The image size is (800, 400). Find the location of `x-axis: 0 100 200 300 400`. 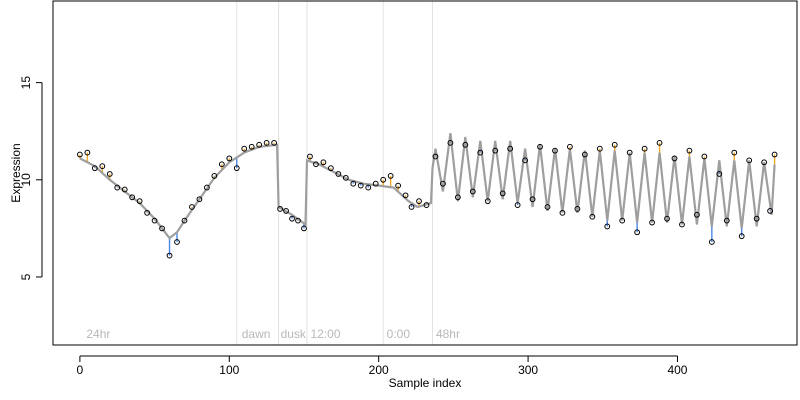

x-axis: 0 100 200 300 400 is located at coordinates (382, 366).